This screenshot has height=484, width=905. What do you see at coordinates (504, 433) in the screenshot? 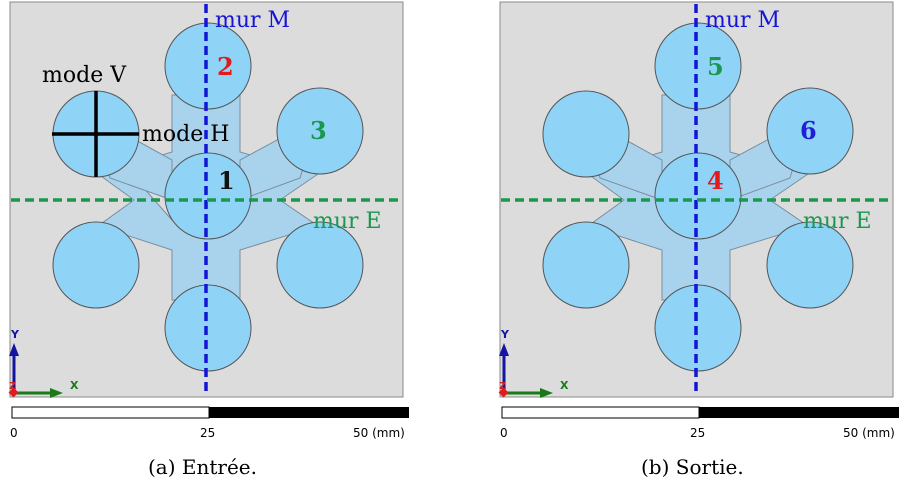
I see `panel-b-scale-start: 0` at bounding box center [504, 433].